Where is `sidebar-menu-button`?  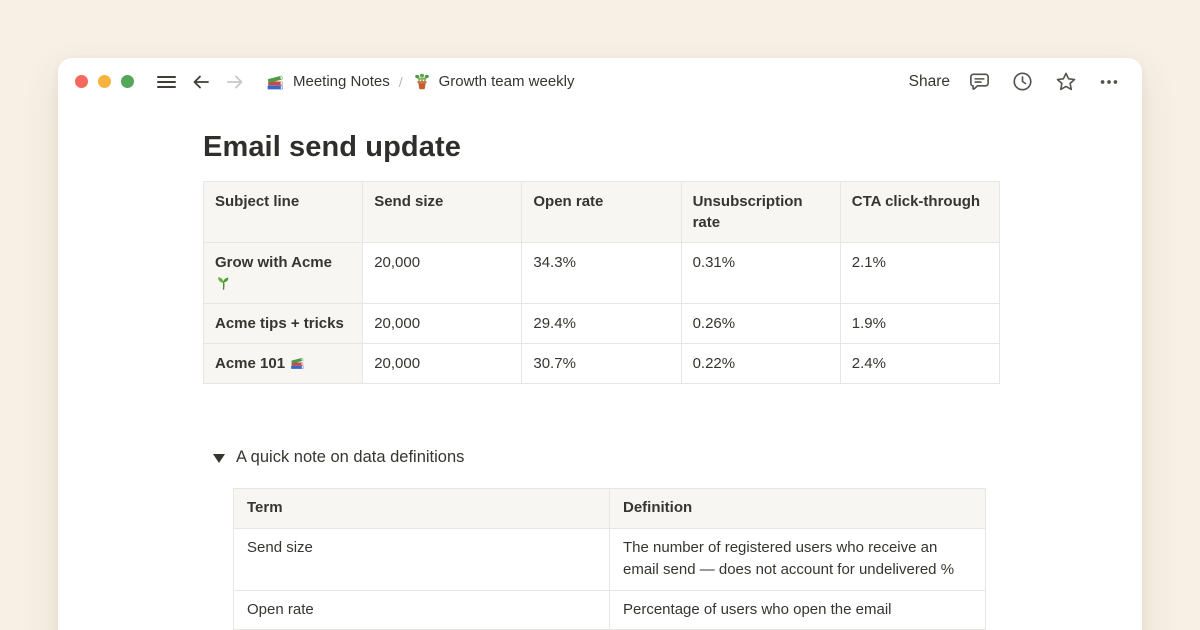 sidebar-menu-button is located at coordinates (166, 82).